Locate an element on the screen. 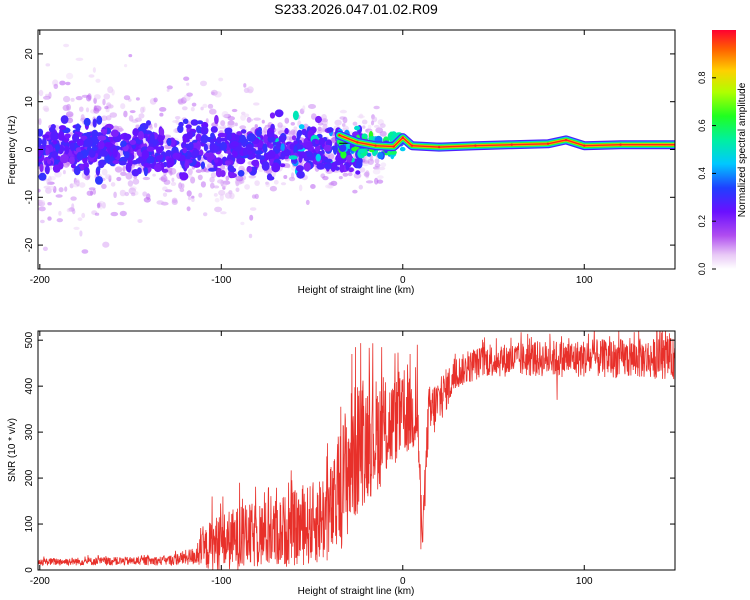 The image size is (750, 600). y-tick-label: 200 is located at coordinates (29, 477).